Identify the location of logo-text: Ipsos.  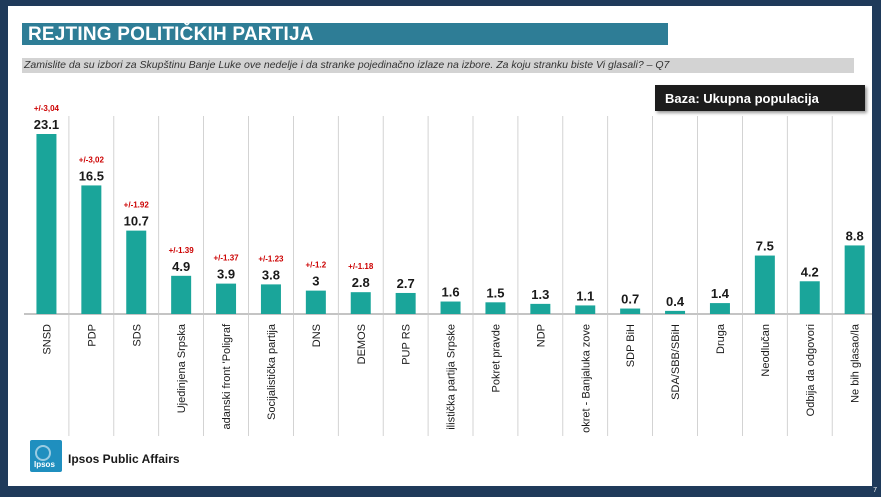
(44, 464).